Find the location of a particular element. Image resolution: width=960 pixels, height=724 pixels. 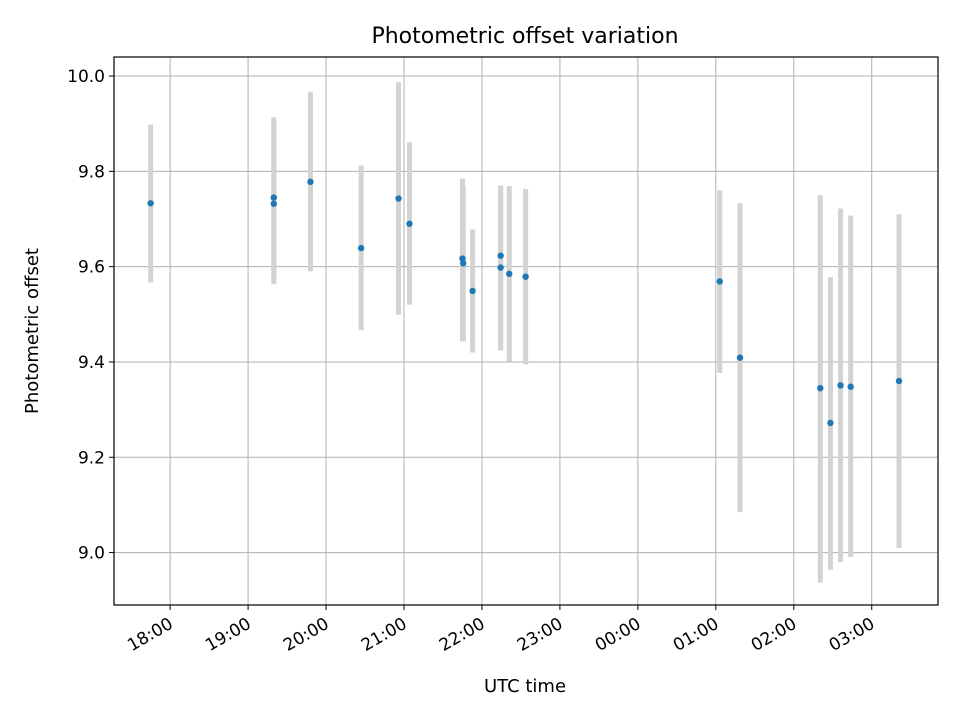

chart-title: Photometric offset variation is located at coordinates (524, 36).